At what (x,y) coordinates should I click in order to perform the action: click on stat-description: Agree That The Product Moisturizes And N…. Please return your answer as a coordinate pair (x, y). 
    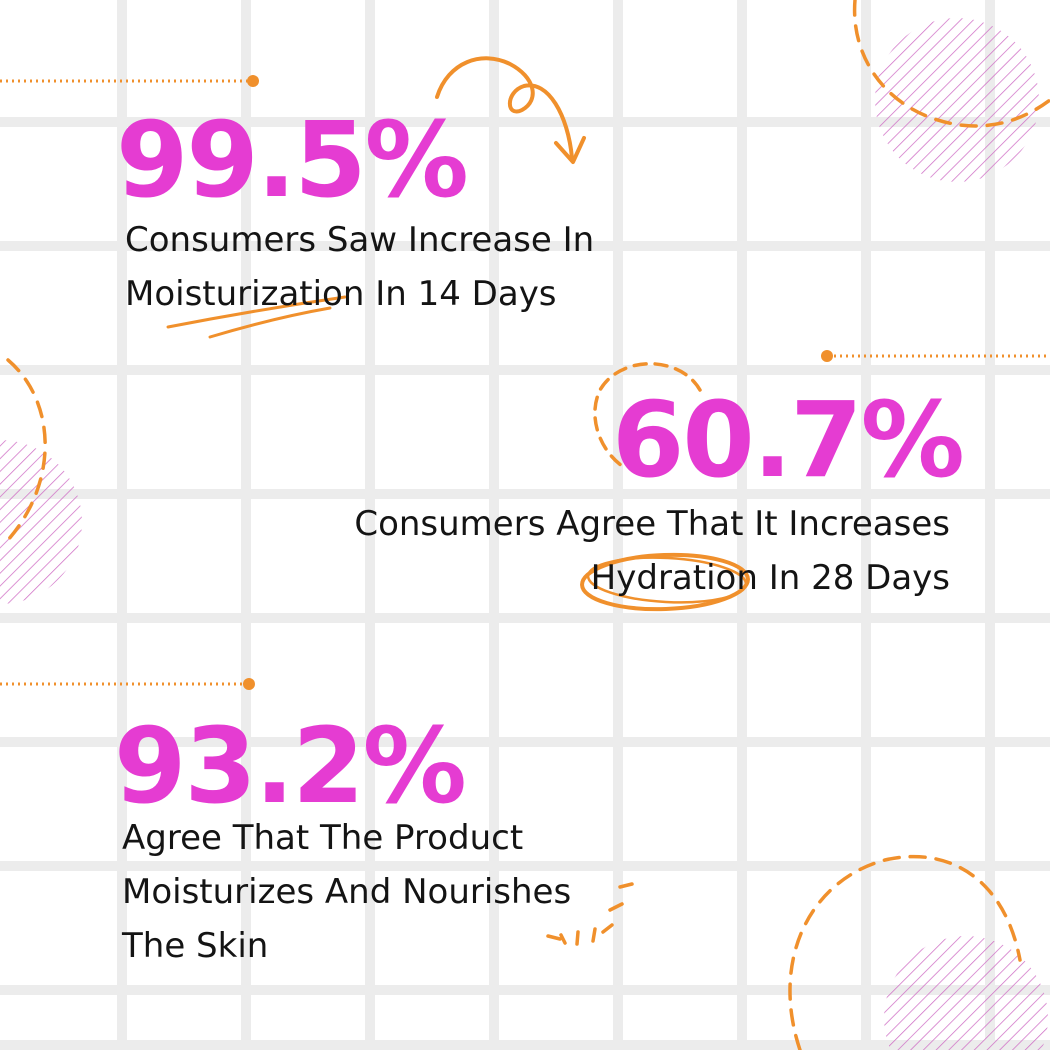
    Looking at the image, I should click on (346, 892).